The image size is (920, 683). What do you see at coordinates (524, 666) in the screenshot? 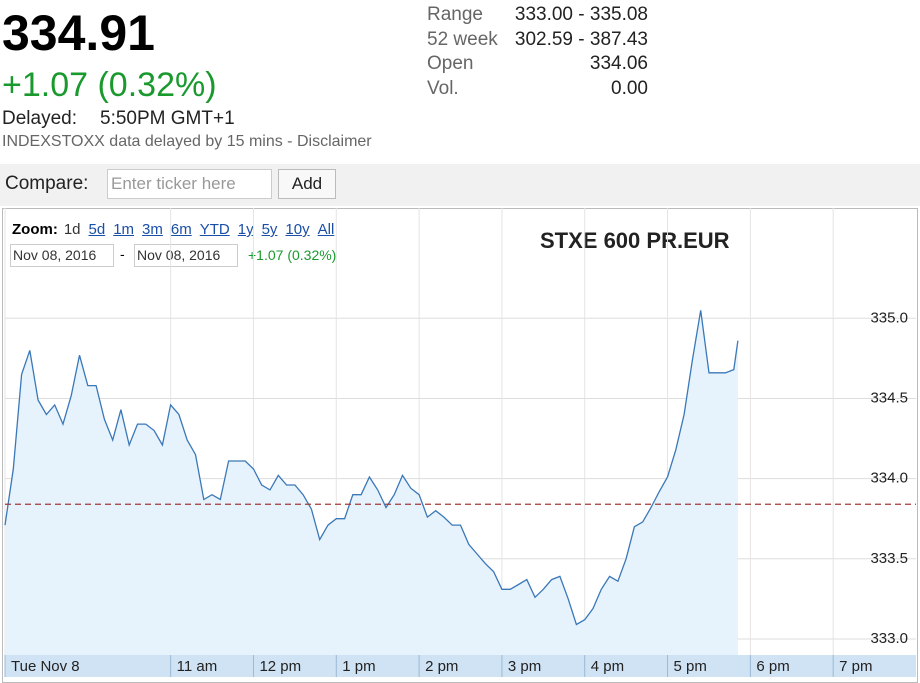
I see `x-tick-label: 3 pm` at bounding box center [524, 666].